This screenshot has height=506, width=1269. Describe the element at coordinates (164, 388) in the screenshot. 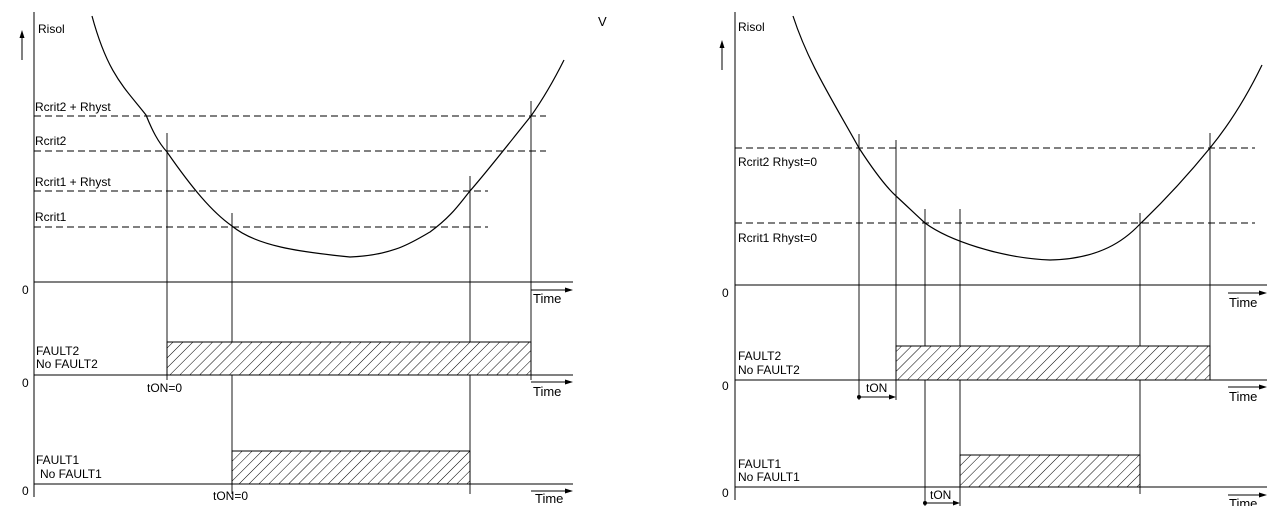

I see `left-fault2-delay-label: tON=0` at that location.